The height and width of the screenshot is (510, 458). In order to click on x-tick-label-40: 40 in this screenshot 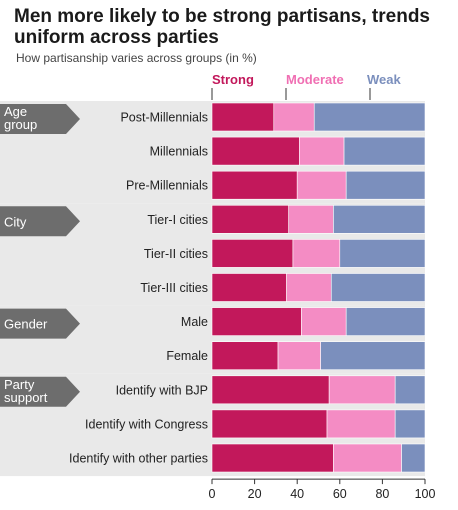, I will do `click(297, 494)`.